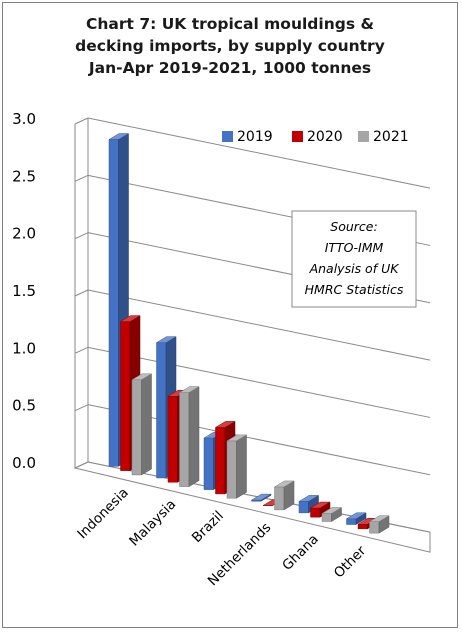  Describe the element at coordinates (24, 234) in the screenshot. I see `y-tick-label: 2.0` at that location.